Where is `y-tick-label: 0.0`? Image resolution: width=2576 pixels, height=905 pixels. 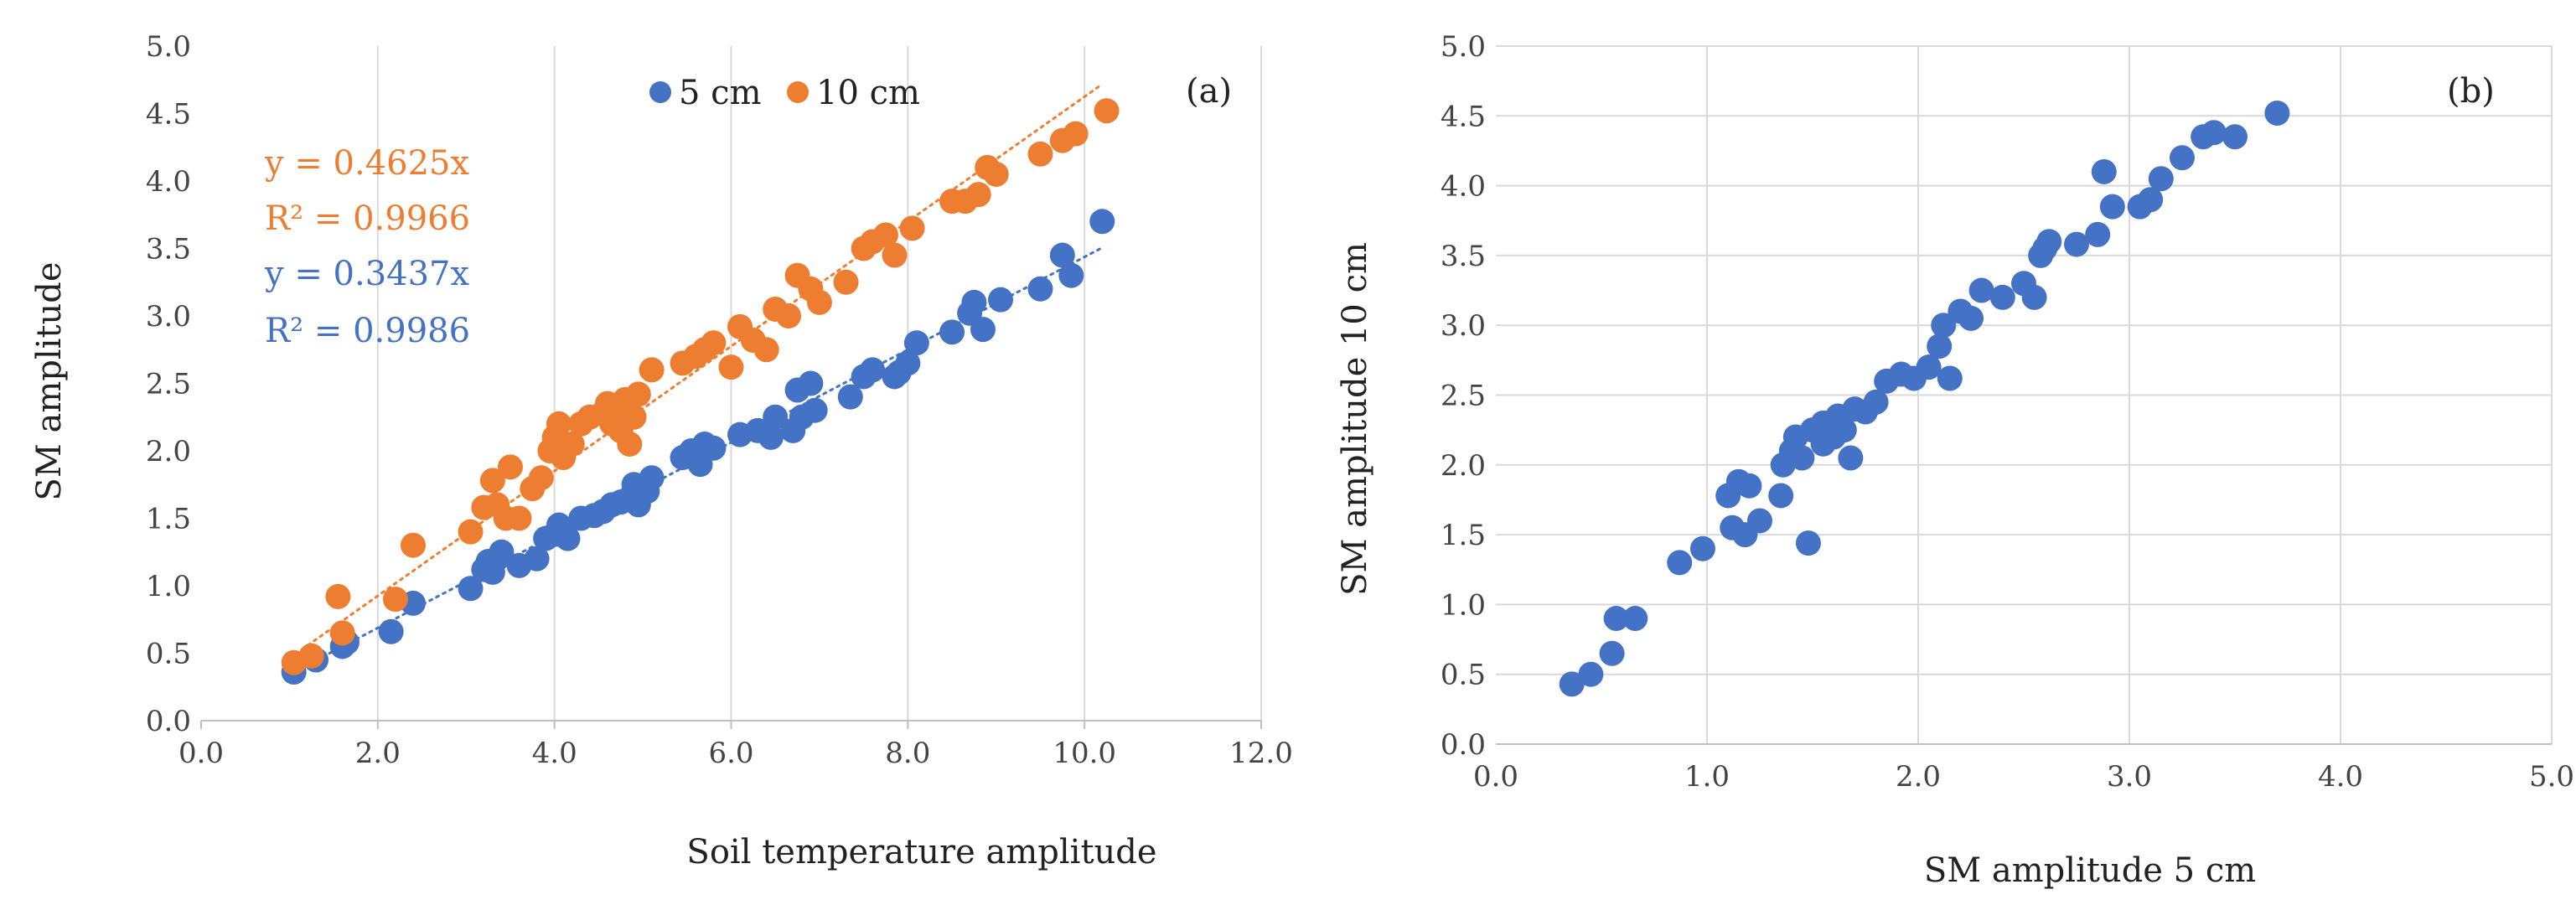 y-tick-label: 0.0 is located at coordinates (168, 721).